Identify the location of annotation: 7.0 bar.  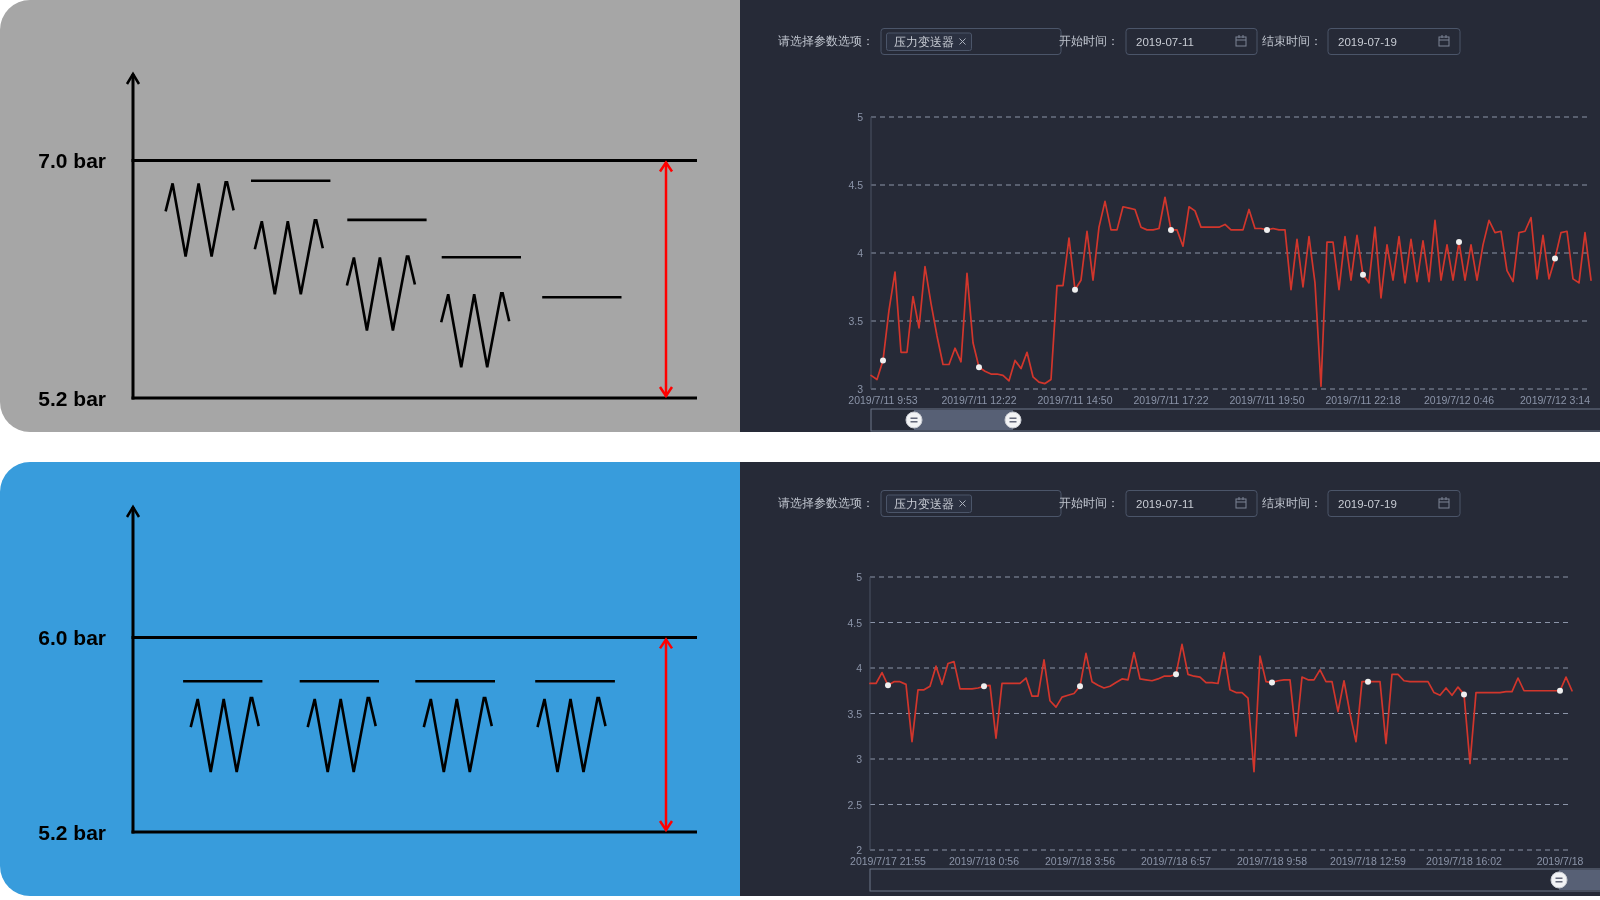
(72, 160).